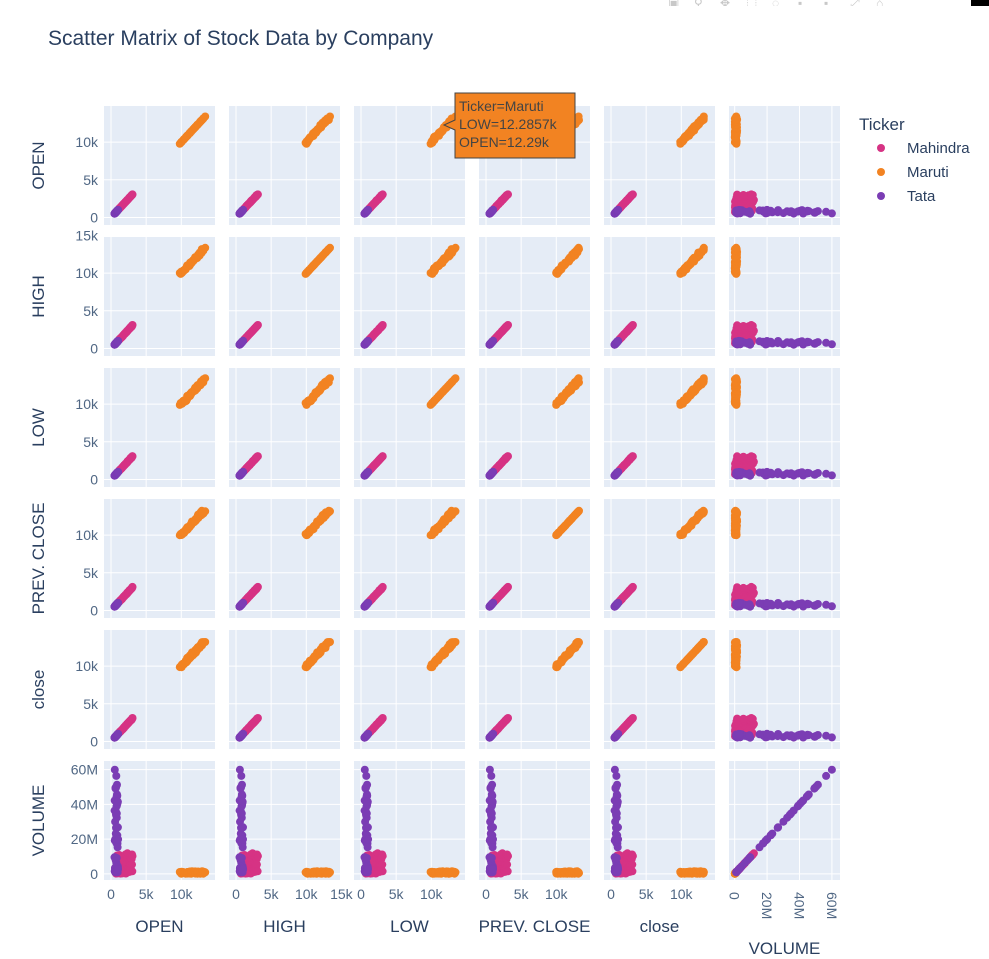 Image resolution: width=989 pixels, height=959 pixels. Describe the element at coordinates (858, 3) in the screenshot. I see `autoscale-icon: ⤢` at that location.